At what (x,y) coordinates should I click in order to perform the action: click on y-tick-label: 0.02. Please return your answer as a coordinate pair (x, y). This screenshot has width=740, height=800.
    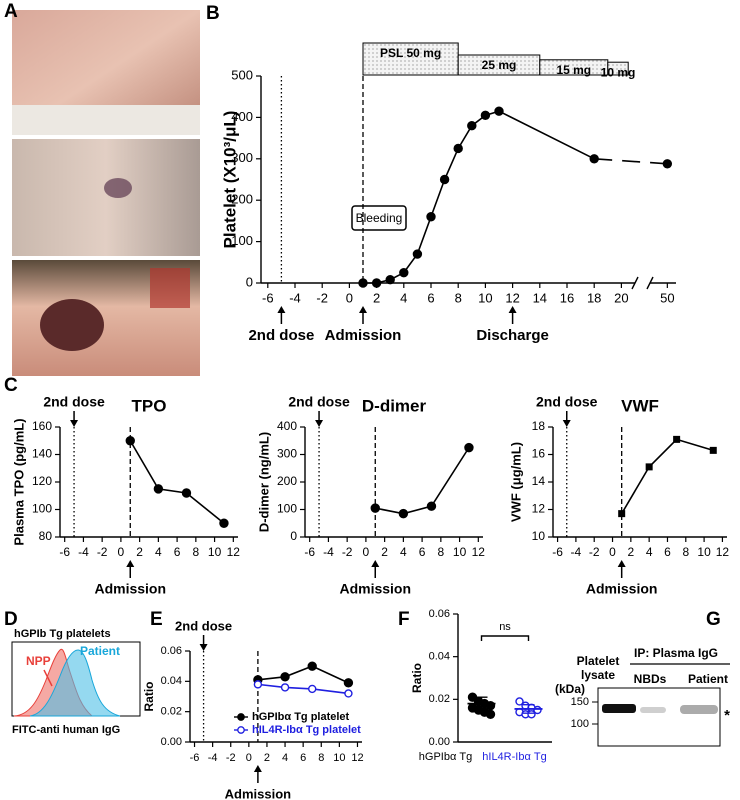
    Looking at the image, I should click on (171, 712).